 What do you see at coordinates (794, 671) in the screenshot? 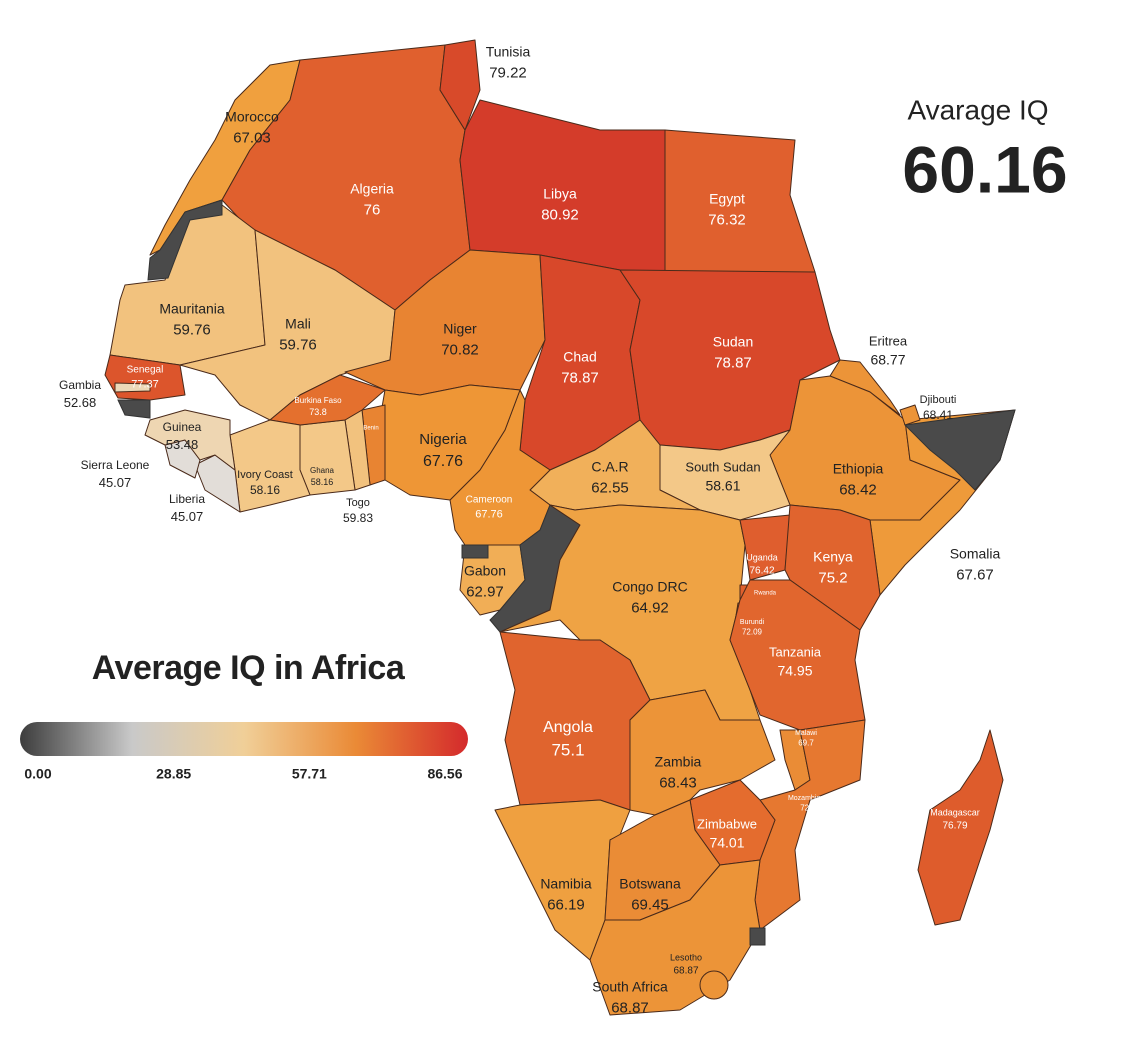
I see `country-value: 74.95` at bounding box center [794, 671].